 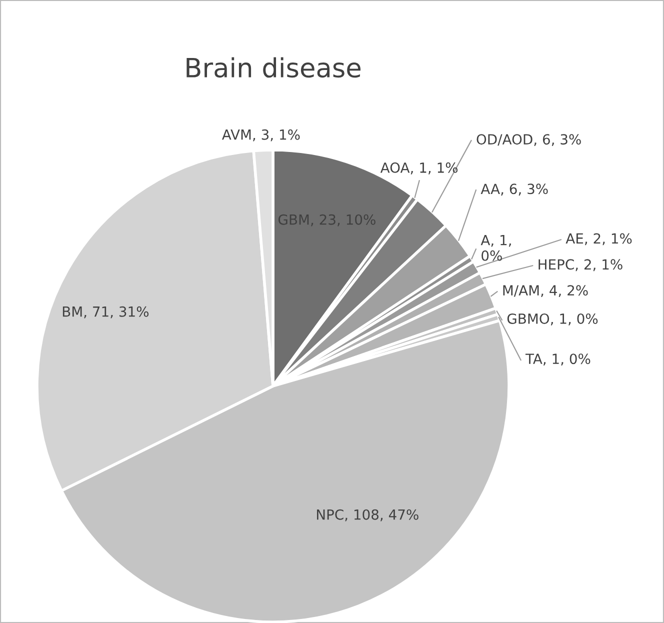 What do you see at coordinates (545, 291) in the screenshot?
I see `slice-label: M/AM, 4, 2%` at bounding box center [545, 291].